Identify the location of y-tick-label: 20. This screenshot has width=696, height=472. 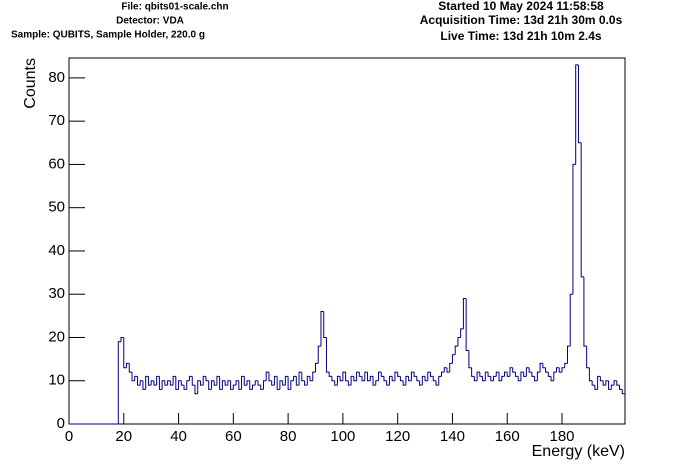
(56, 336).